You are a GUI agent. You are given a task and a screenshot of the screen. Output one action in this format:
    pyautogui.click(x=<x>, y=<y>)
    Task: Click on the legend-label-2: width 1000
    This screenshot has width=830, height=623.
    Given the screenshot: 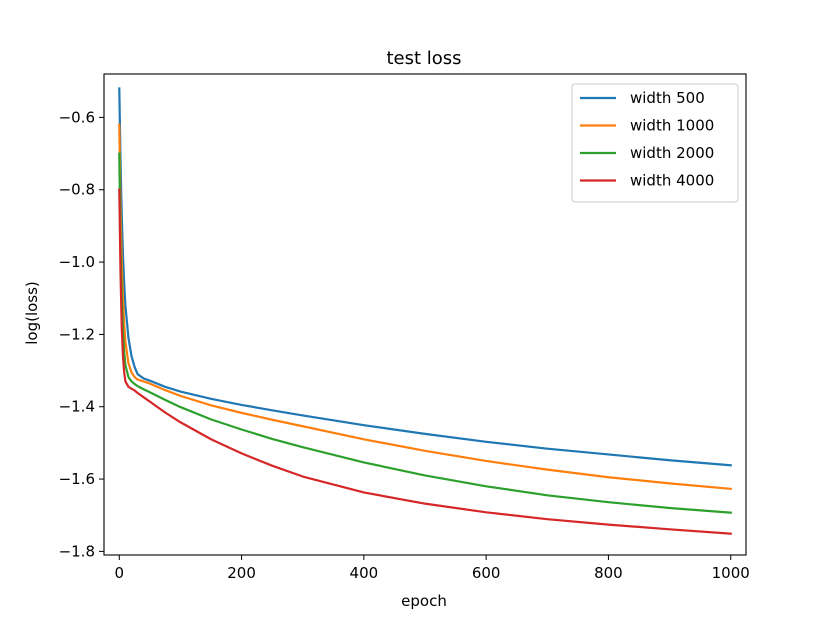 What is the action you would take?
    pyautogui.click(x=672, y=126)
    